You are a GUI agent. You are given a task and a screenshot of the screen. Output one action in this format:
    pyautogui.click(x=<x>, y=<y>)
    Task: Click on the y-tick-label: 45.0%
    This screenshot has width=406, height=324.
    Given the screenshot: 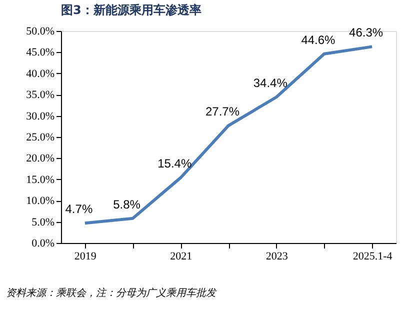 What is the action you would take?
    pyautogui.click(x=40, y=52)
    